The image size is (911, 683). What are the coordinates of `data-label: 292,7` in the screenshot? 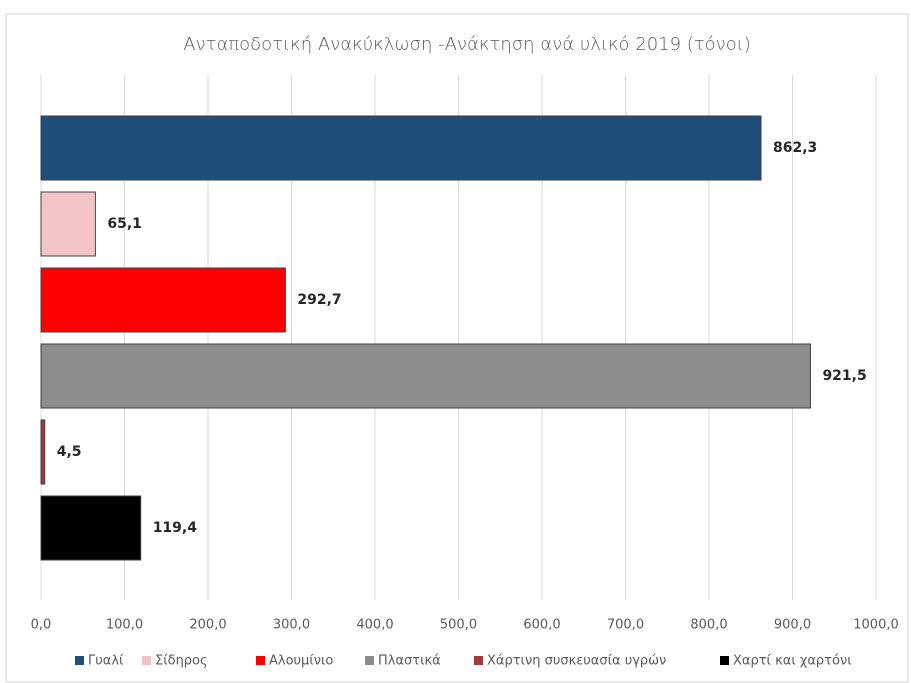 It's located at (319, 300).